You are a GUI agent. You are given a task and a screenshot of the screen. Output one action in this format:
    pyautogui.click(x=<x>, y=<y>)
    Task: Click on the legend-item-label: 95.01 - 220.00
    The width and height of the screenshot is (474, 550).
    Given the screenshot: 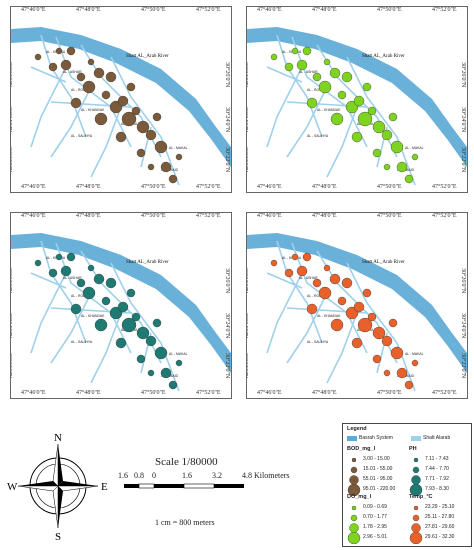 What is the action you would take?
    pyautogui.click(x=379, y=489)
    